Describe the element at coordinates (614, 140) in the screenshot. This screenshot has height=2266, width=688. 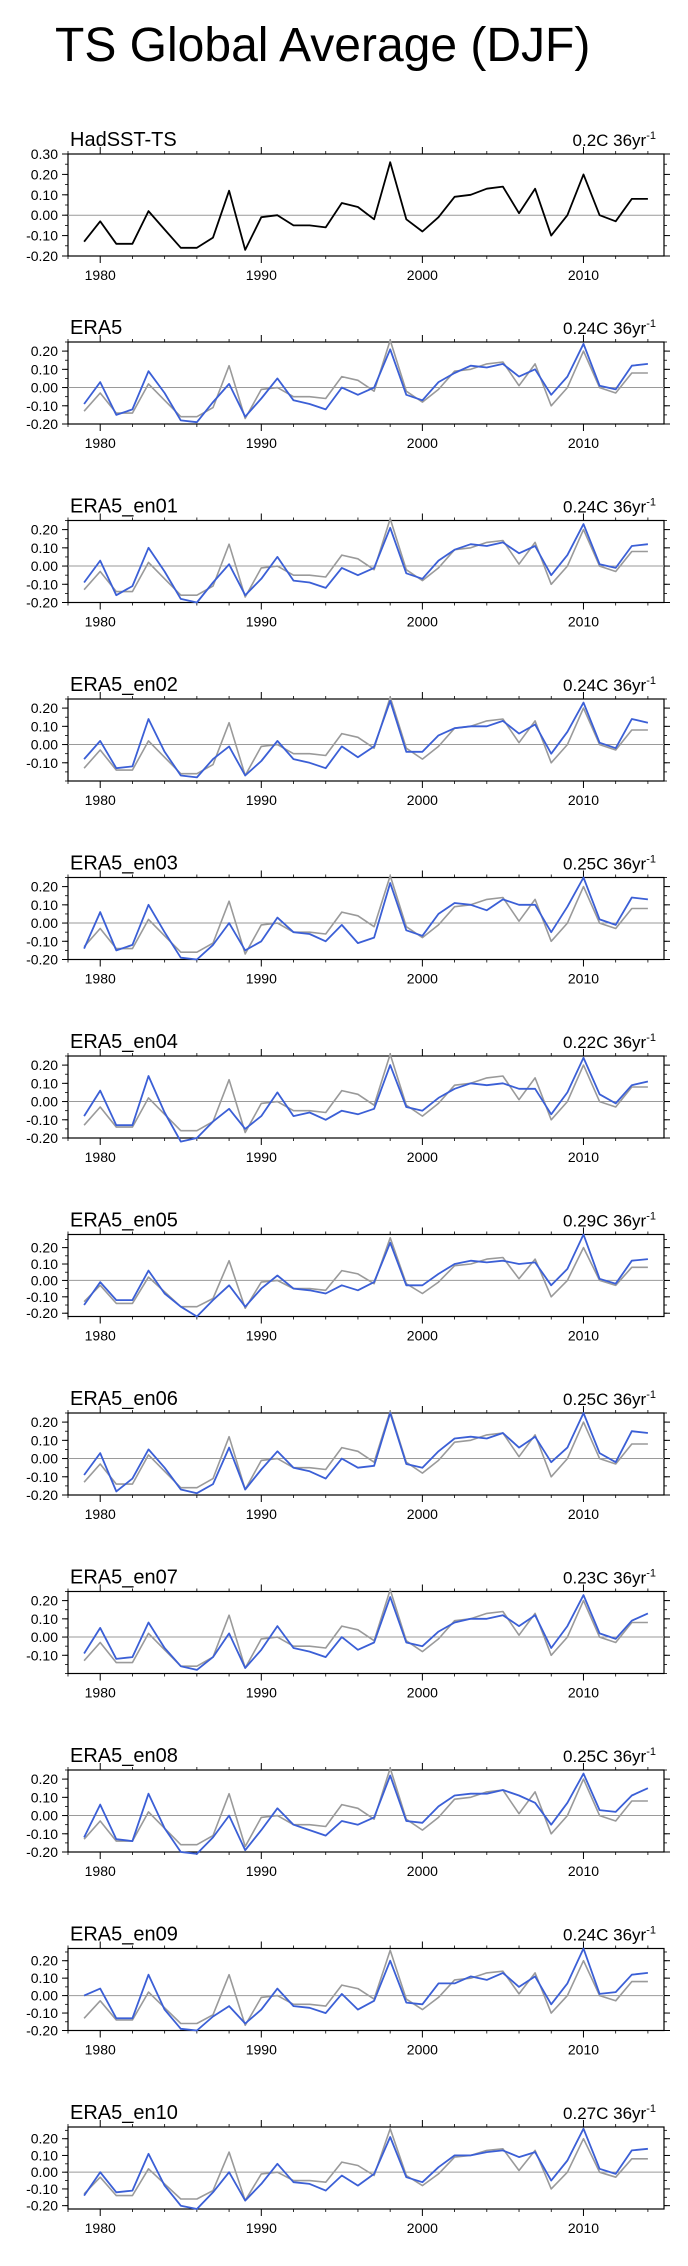
I see `trend-label: 0.2C 36yr-1` at that location.